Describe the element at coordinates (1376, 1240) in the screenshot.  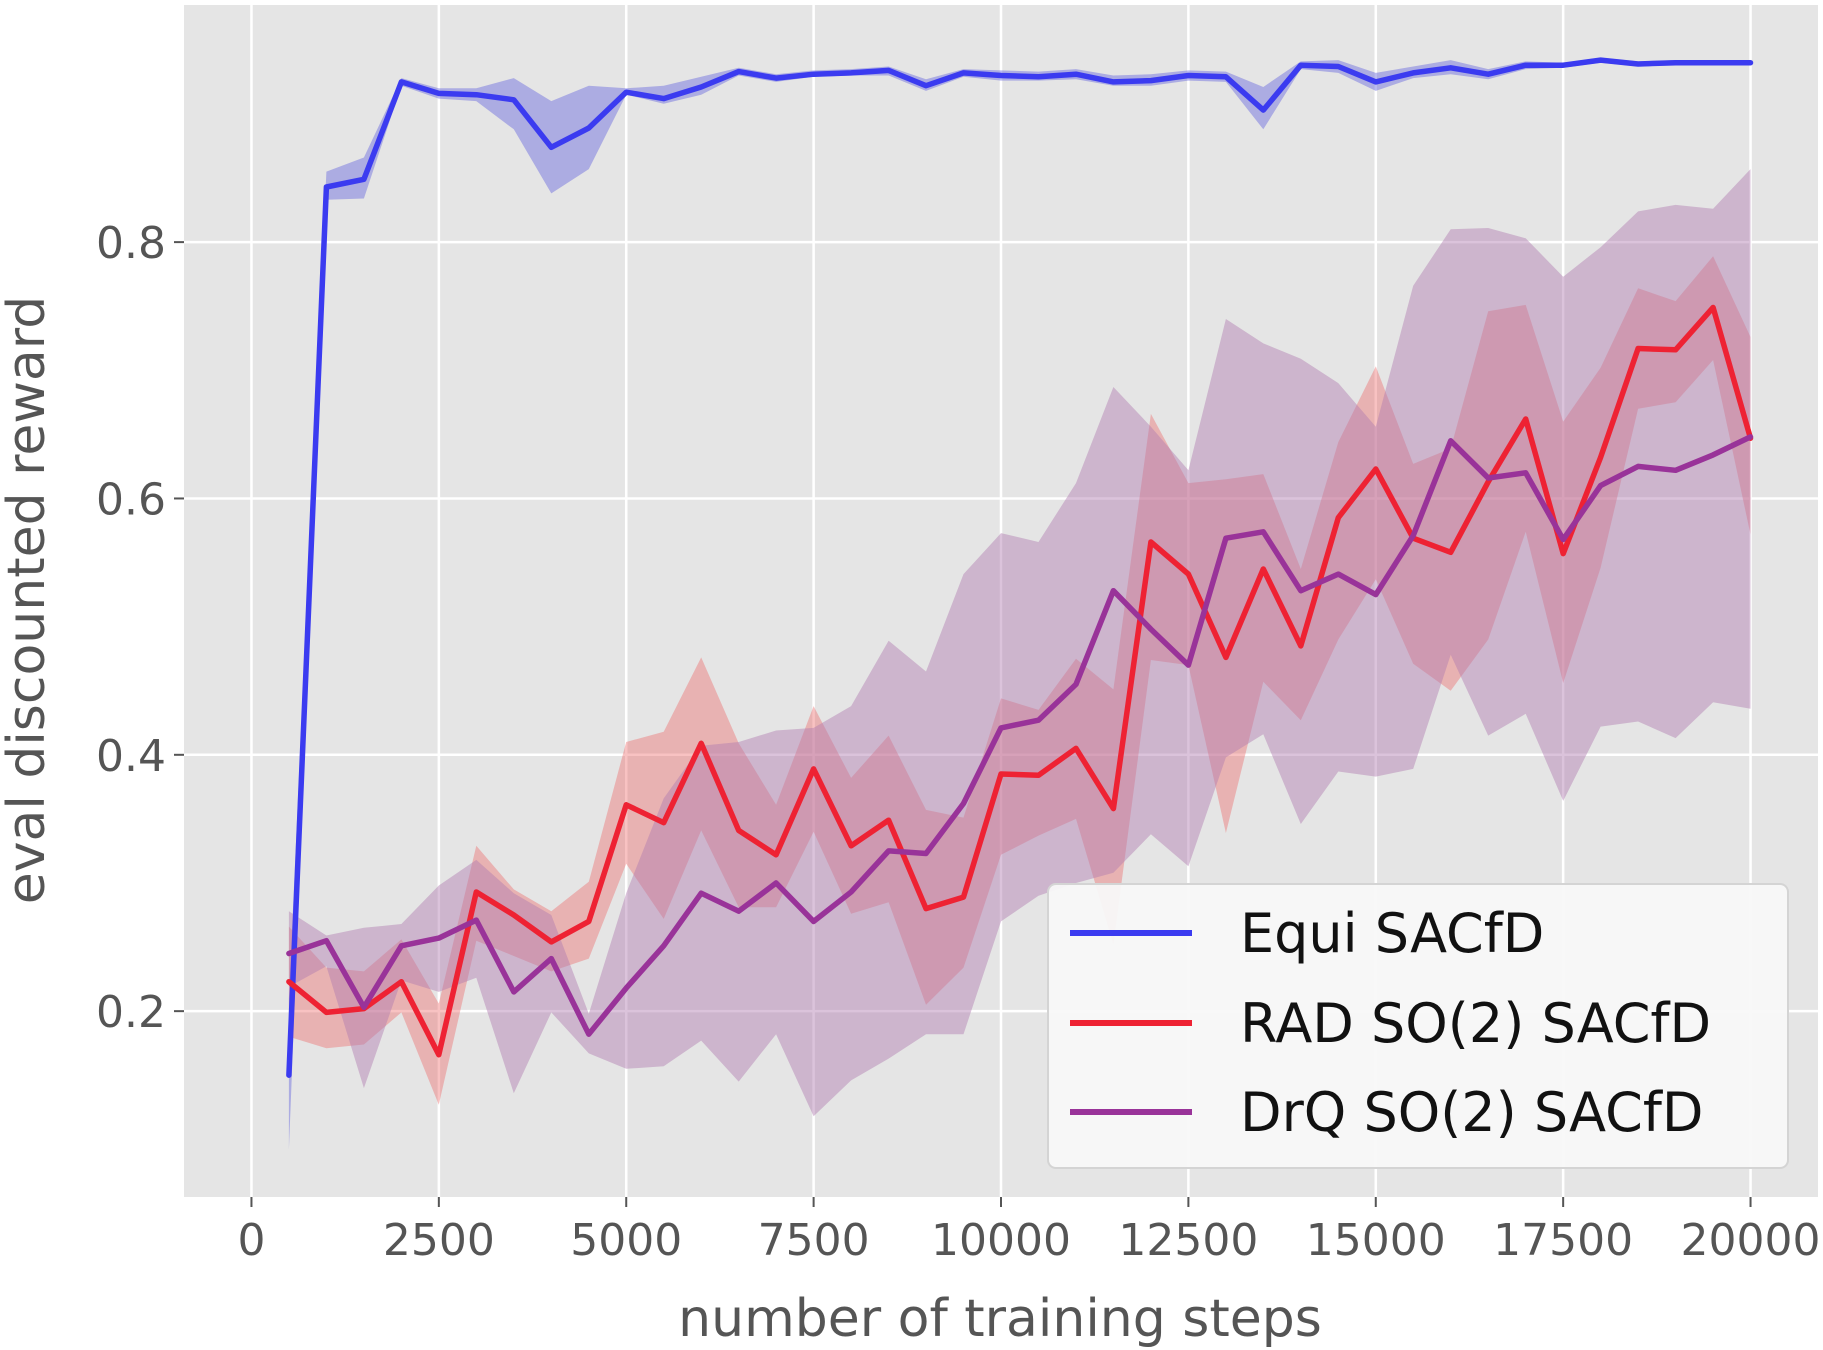
I see `x-tick-label: 15000` at that location.